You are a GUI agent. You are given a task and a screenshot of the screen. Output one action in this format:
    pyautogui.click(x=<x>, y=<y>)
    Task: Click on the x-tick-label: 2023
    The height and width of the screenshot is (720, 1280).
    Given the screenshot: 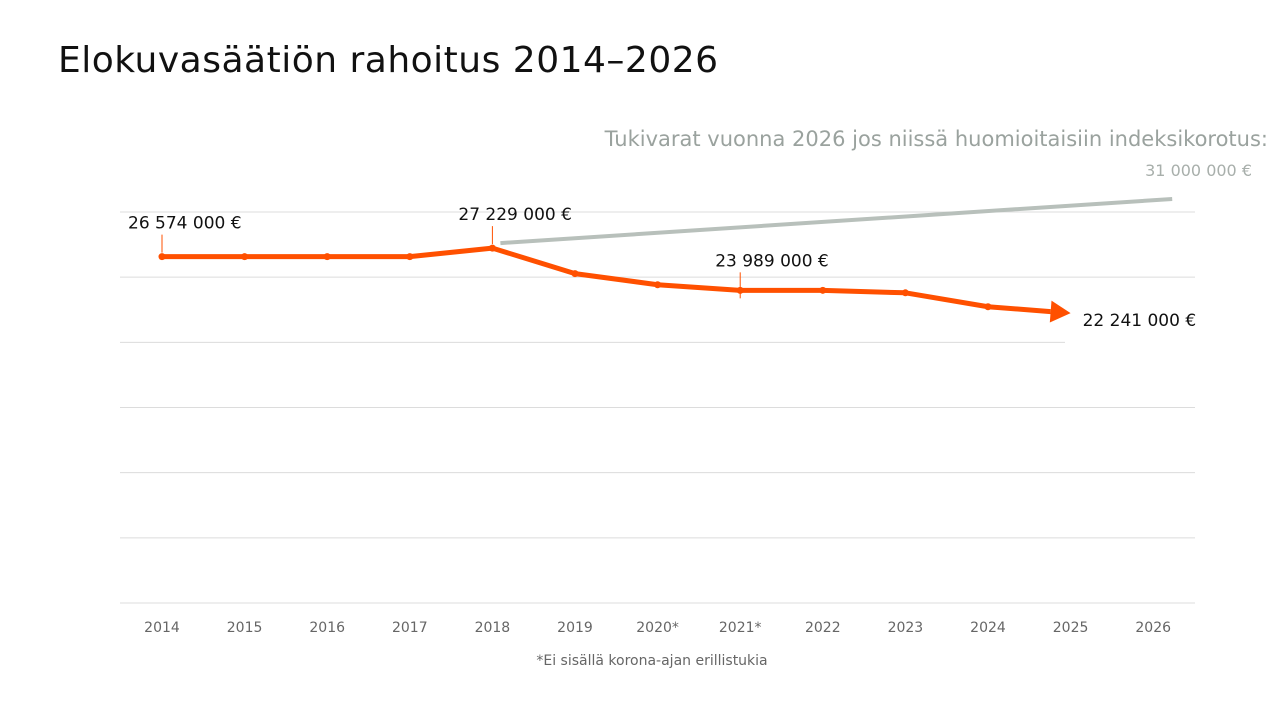 What is the action you would take?
    pyautogui.click(x=906, y=628)
    